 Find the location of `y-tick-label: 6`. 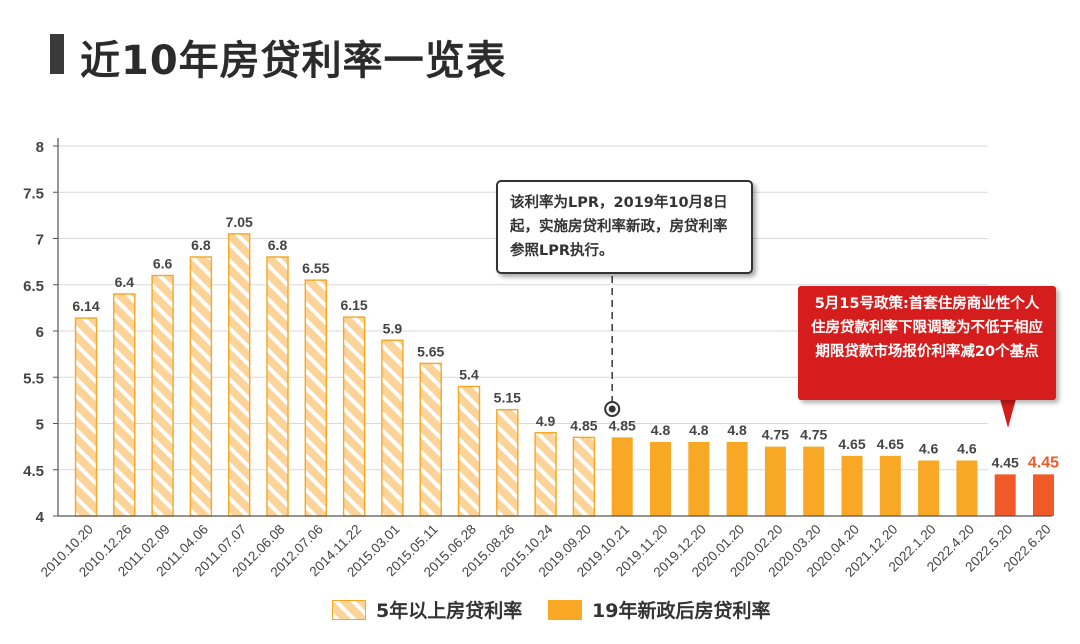

y-tick-label: 6 is located at coordinates (40, 332).